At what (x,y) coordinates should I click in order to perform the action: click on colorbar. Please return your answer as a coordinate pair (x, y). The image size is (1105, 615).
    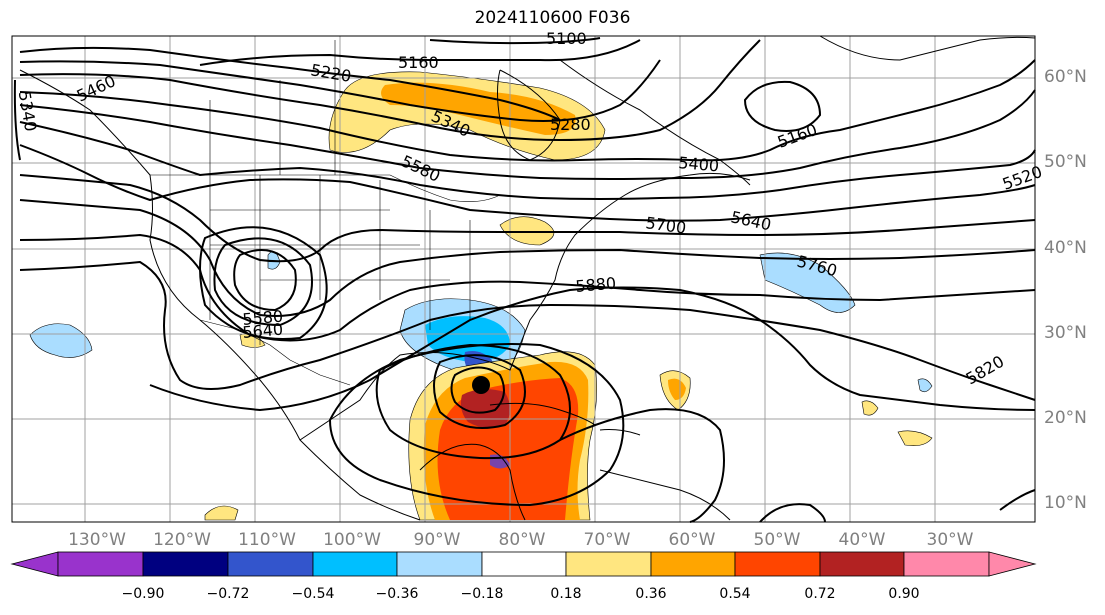
    Looking at the image, I should click on (523, 564).